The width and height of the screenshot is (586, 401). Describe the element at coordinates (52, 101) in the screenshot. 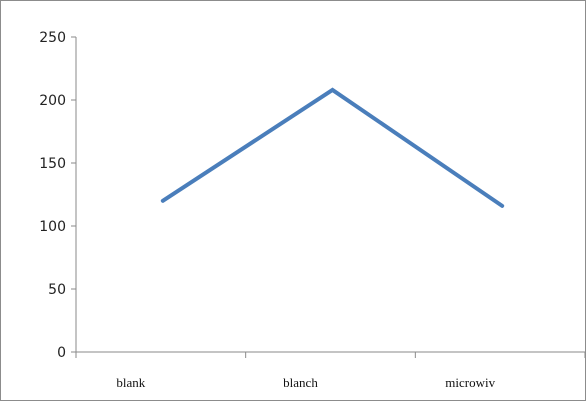

I see `y-tick-label: 200` at that location.